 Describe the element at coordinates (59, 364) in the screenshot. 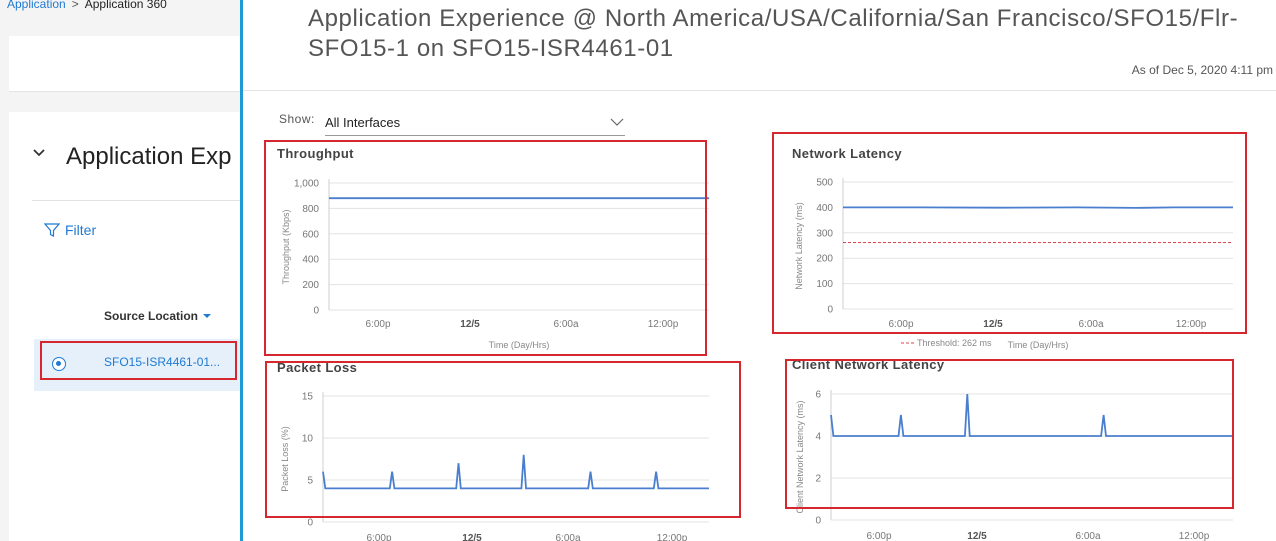

I see `row-radio-button` at that location.